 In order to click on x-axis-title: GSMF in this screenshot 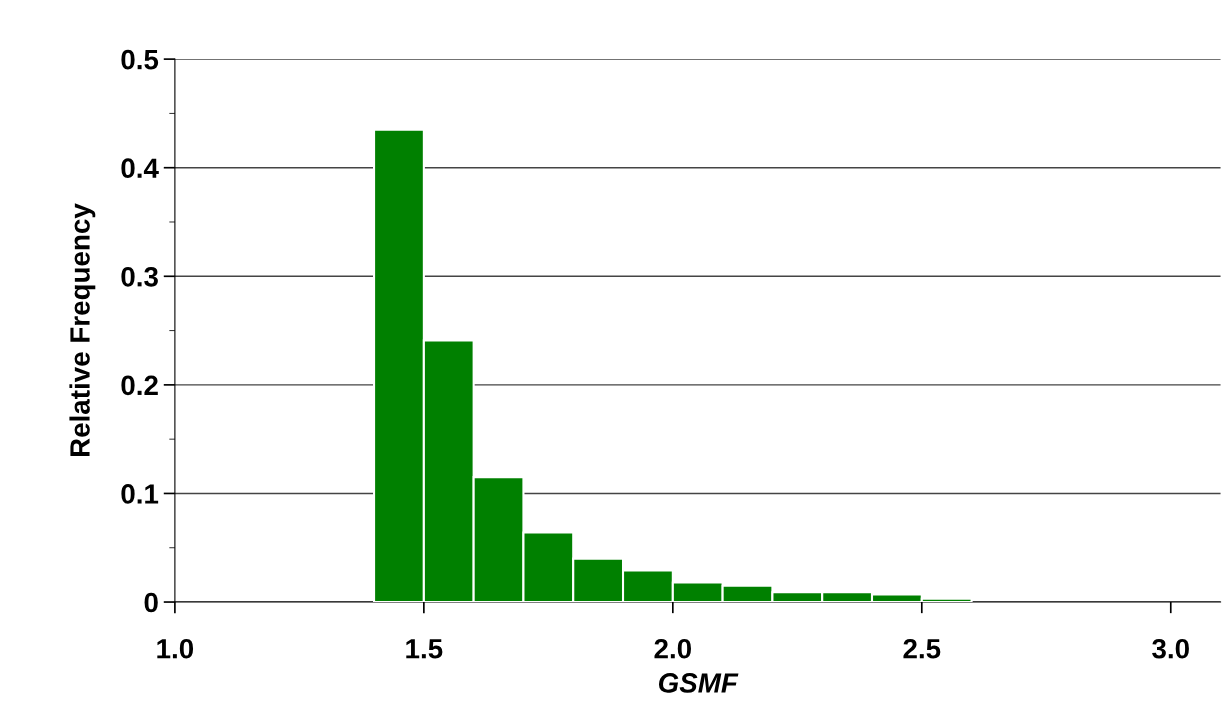, I will do `click(698, 683)`.